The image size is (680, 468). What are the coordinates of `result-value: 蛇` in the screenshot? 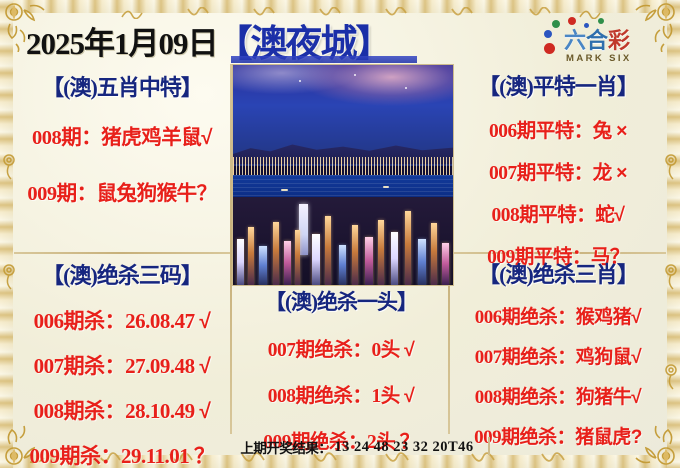 It's located at (605, 215).